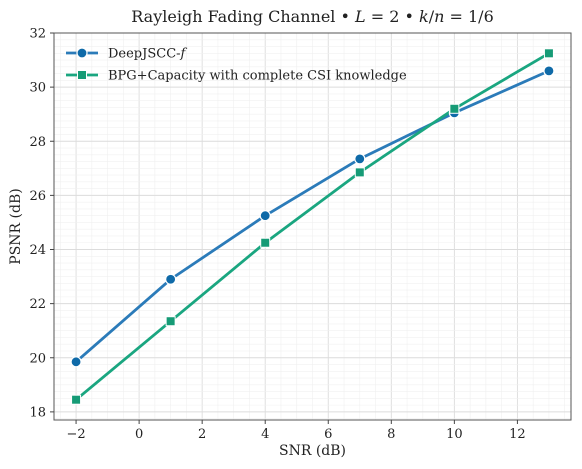 This screenshot has width=582, height=469. What do you see at coordinates (432, 16) in the screenshot?
I see `title-part-slash: /` at bounding box center [432, 16].